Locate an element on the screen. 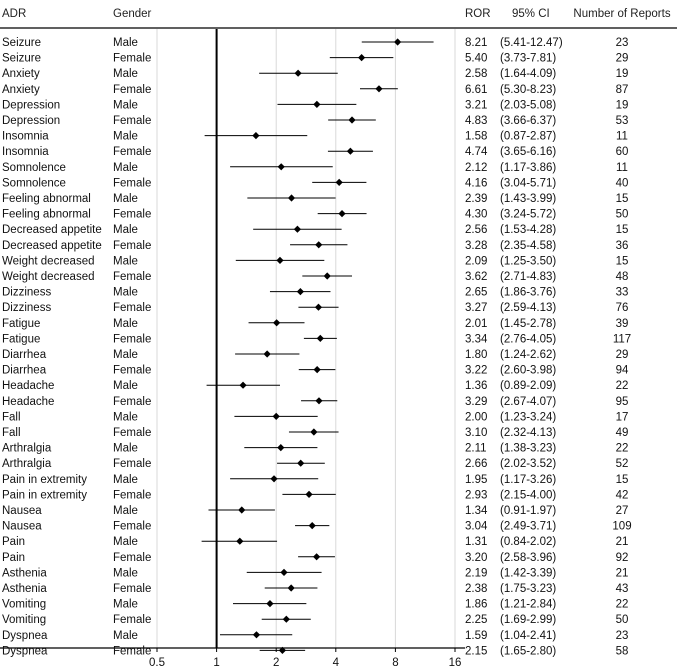  x-axis-ticks: 0.5 1 2 4 8 16 is located at coordinates (305, 658).